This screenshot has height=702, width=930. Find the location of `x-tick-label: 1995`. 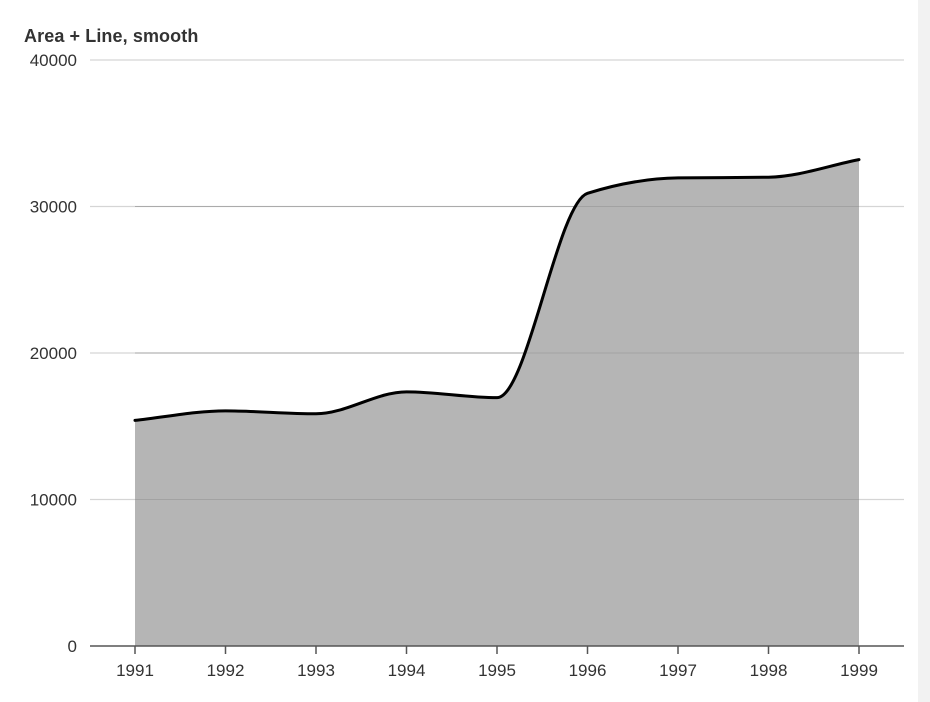

x-tick-label: 1995 is located at coordinates (497, 670).